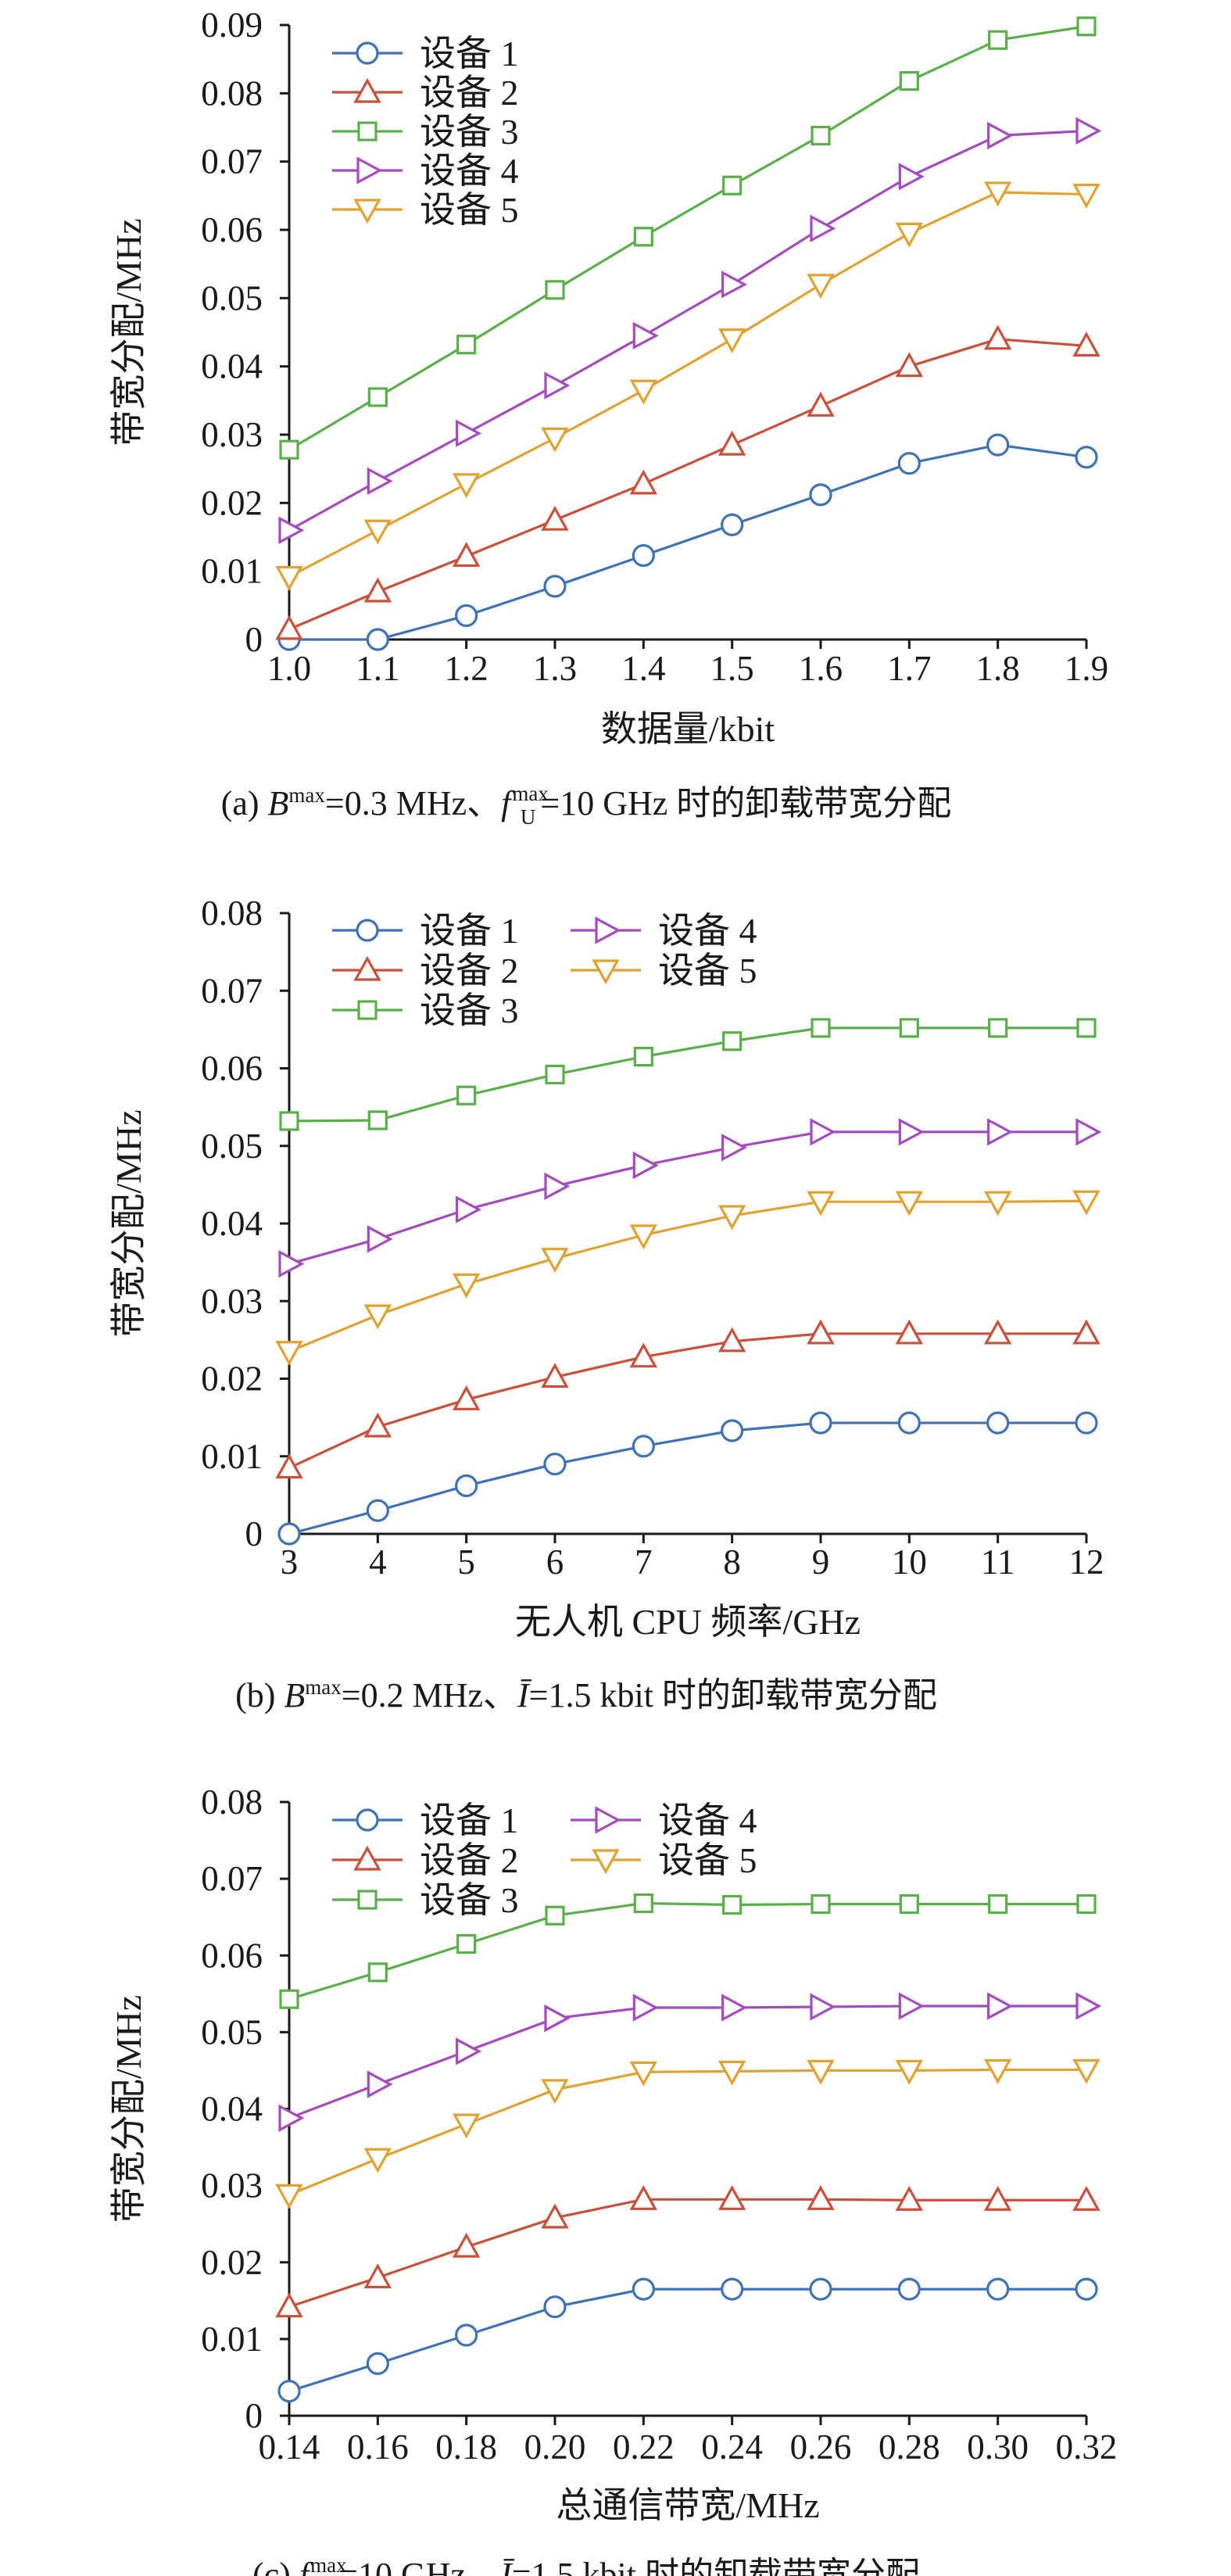  I want to click on x-tick-label: 6, so click(555, 1562).